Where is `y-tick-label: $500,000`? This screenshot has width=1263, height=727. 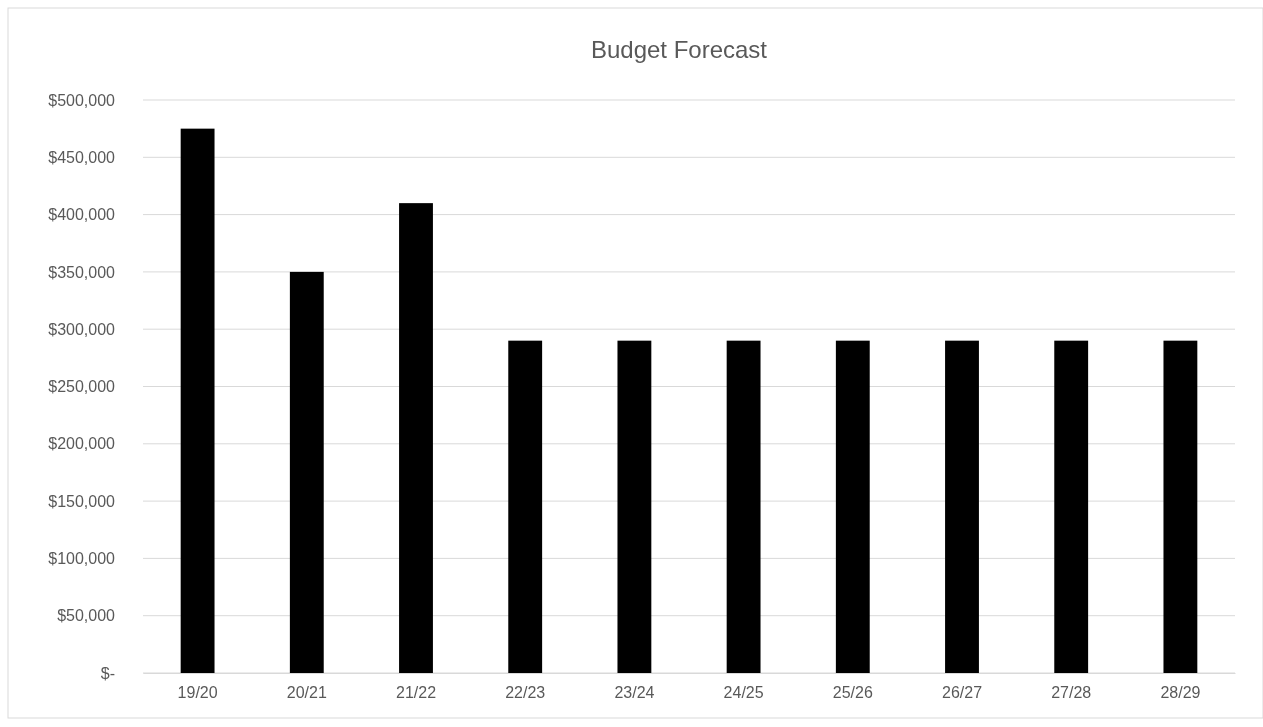 y-tick-label: $500,000 is located at coordinates (82, 100).